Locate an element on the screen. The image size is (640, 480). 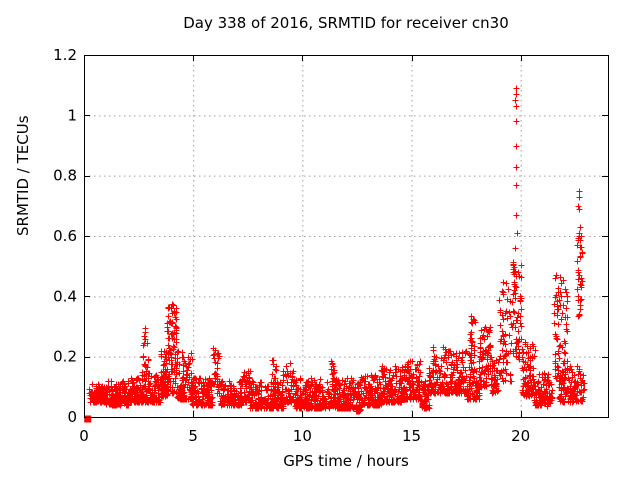
y-tick-label: 1.2 is located at coordinates (65, 55).